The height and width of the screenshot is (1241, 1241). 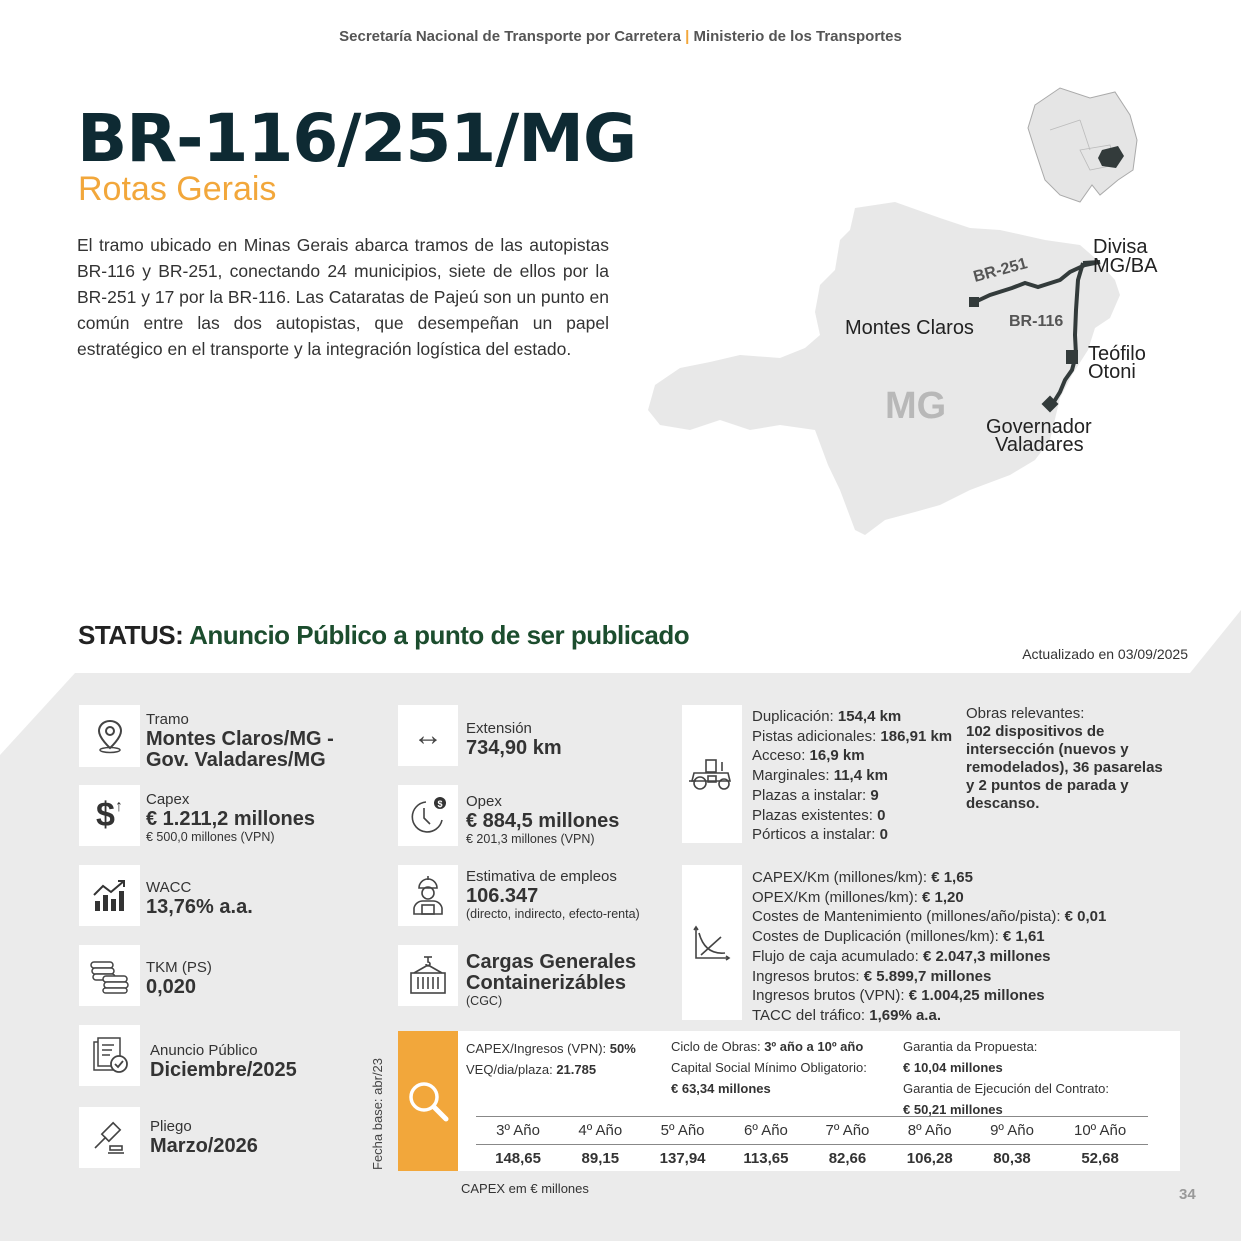 What do you see at coordinates (428, 1101) in the screenshot?
I see `search-magnifier-icon` at bounding box center [428, 1101].